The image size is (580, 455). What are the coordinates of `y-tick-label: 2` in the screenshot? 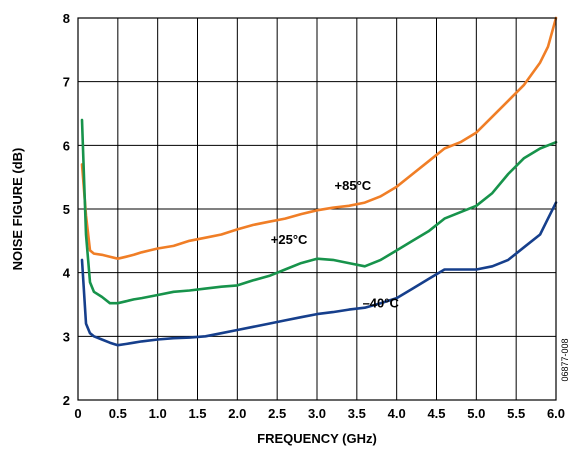 It's located at (66, 400).